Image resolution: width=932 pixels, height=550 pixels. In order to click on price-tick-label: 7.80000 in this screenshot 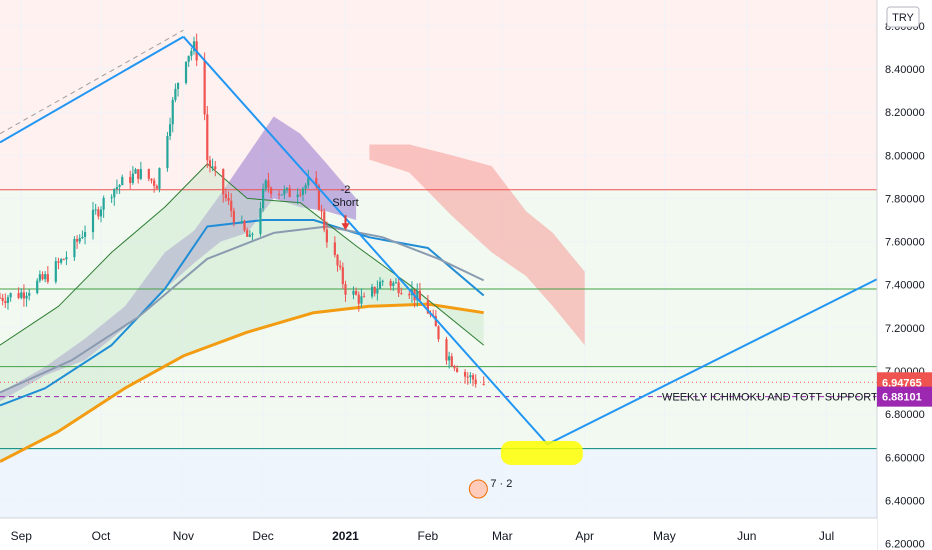, I will do `click(905, 199)`.